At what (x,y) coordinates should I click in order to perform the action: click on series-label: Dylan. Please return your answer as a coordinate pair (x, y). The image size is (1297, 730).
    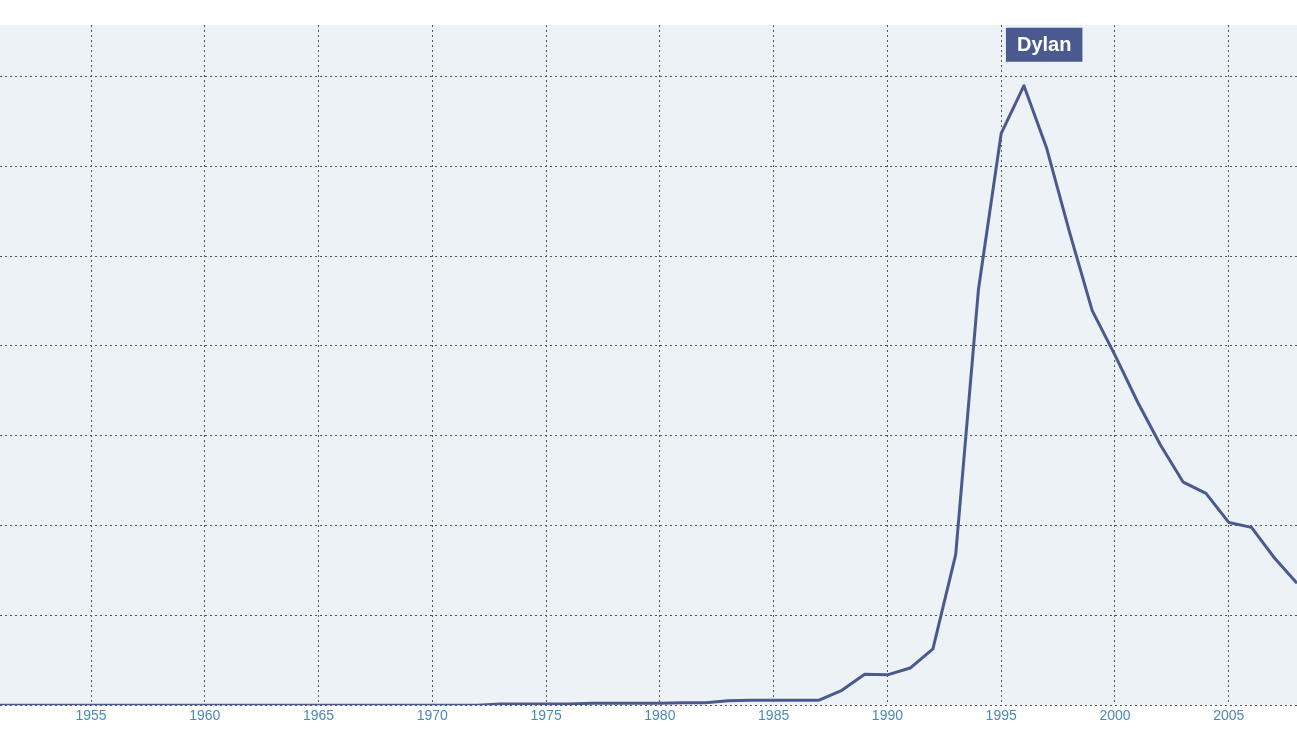
    Looking at the image, I should click on (1044, 44).